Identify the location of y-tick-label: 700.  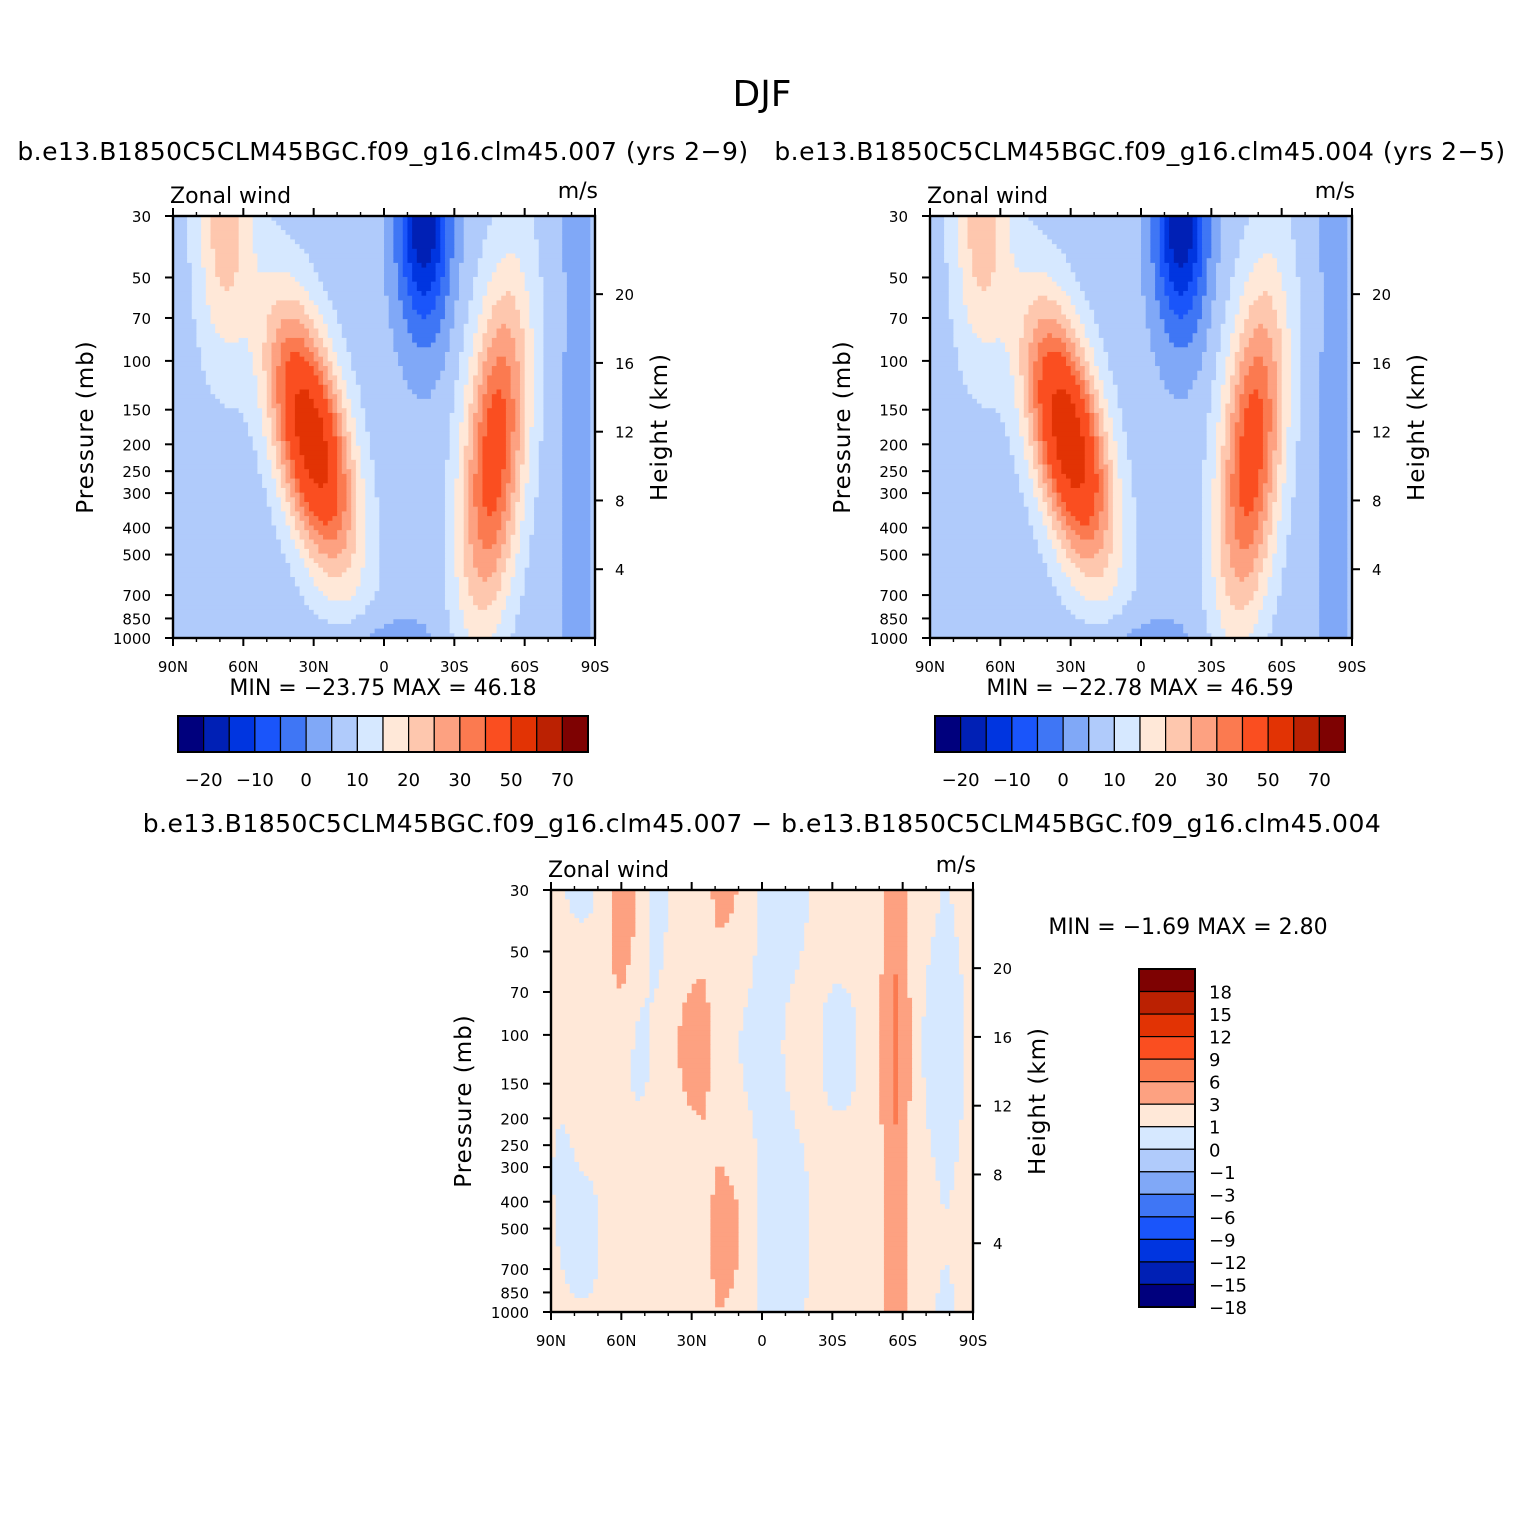
(893, 596).